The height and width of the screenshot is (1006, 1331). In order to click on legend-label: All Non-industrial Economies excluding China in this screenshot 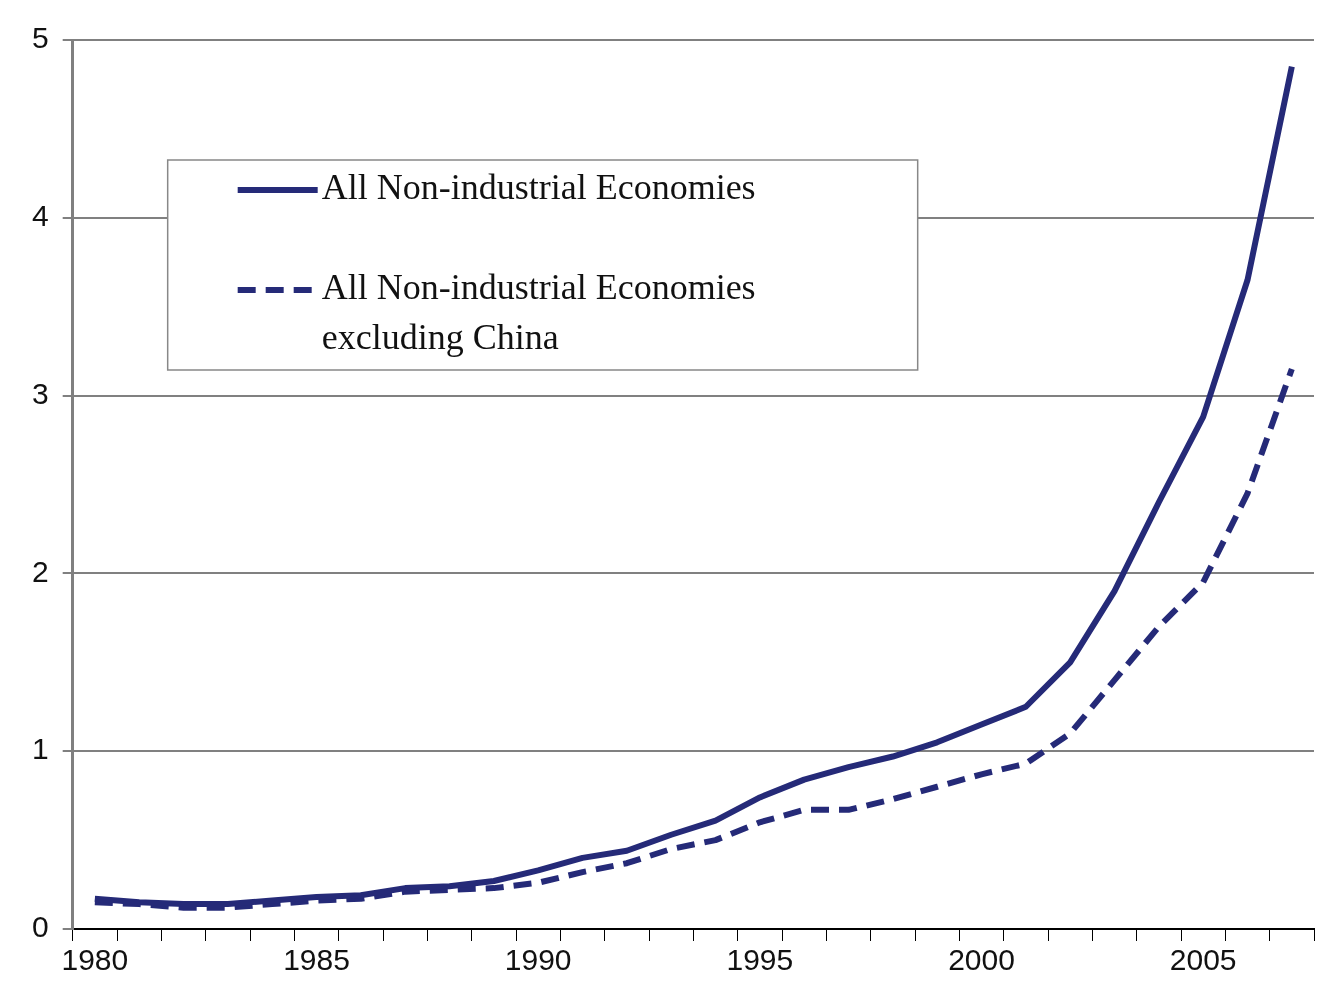, I will do `click(538, 312)`.